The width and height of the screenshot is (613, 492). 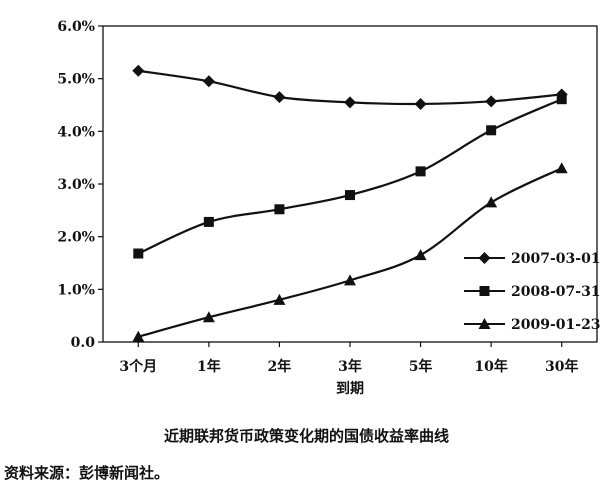 What do you see at coordinates (556, 325) in the screenshot?
I see `legend-label: 2009-01-23` at bounding box center [556, 325].